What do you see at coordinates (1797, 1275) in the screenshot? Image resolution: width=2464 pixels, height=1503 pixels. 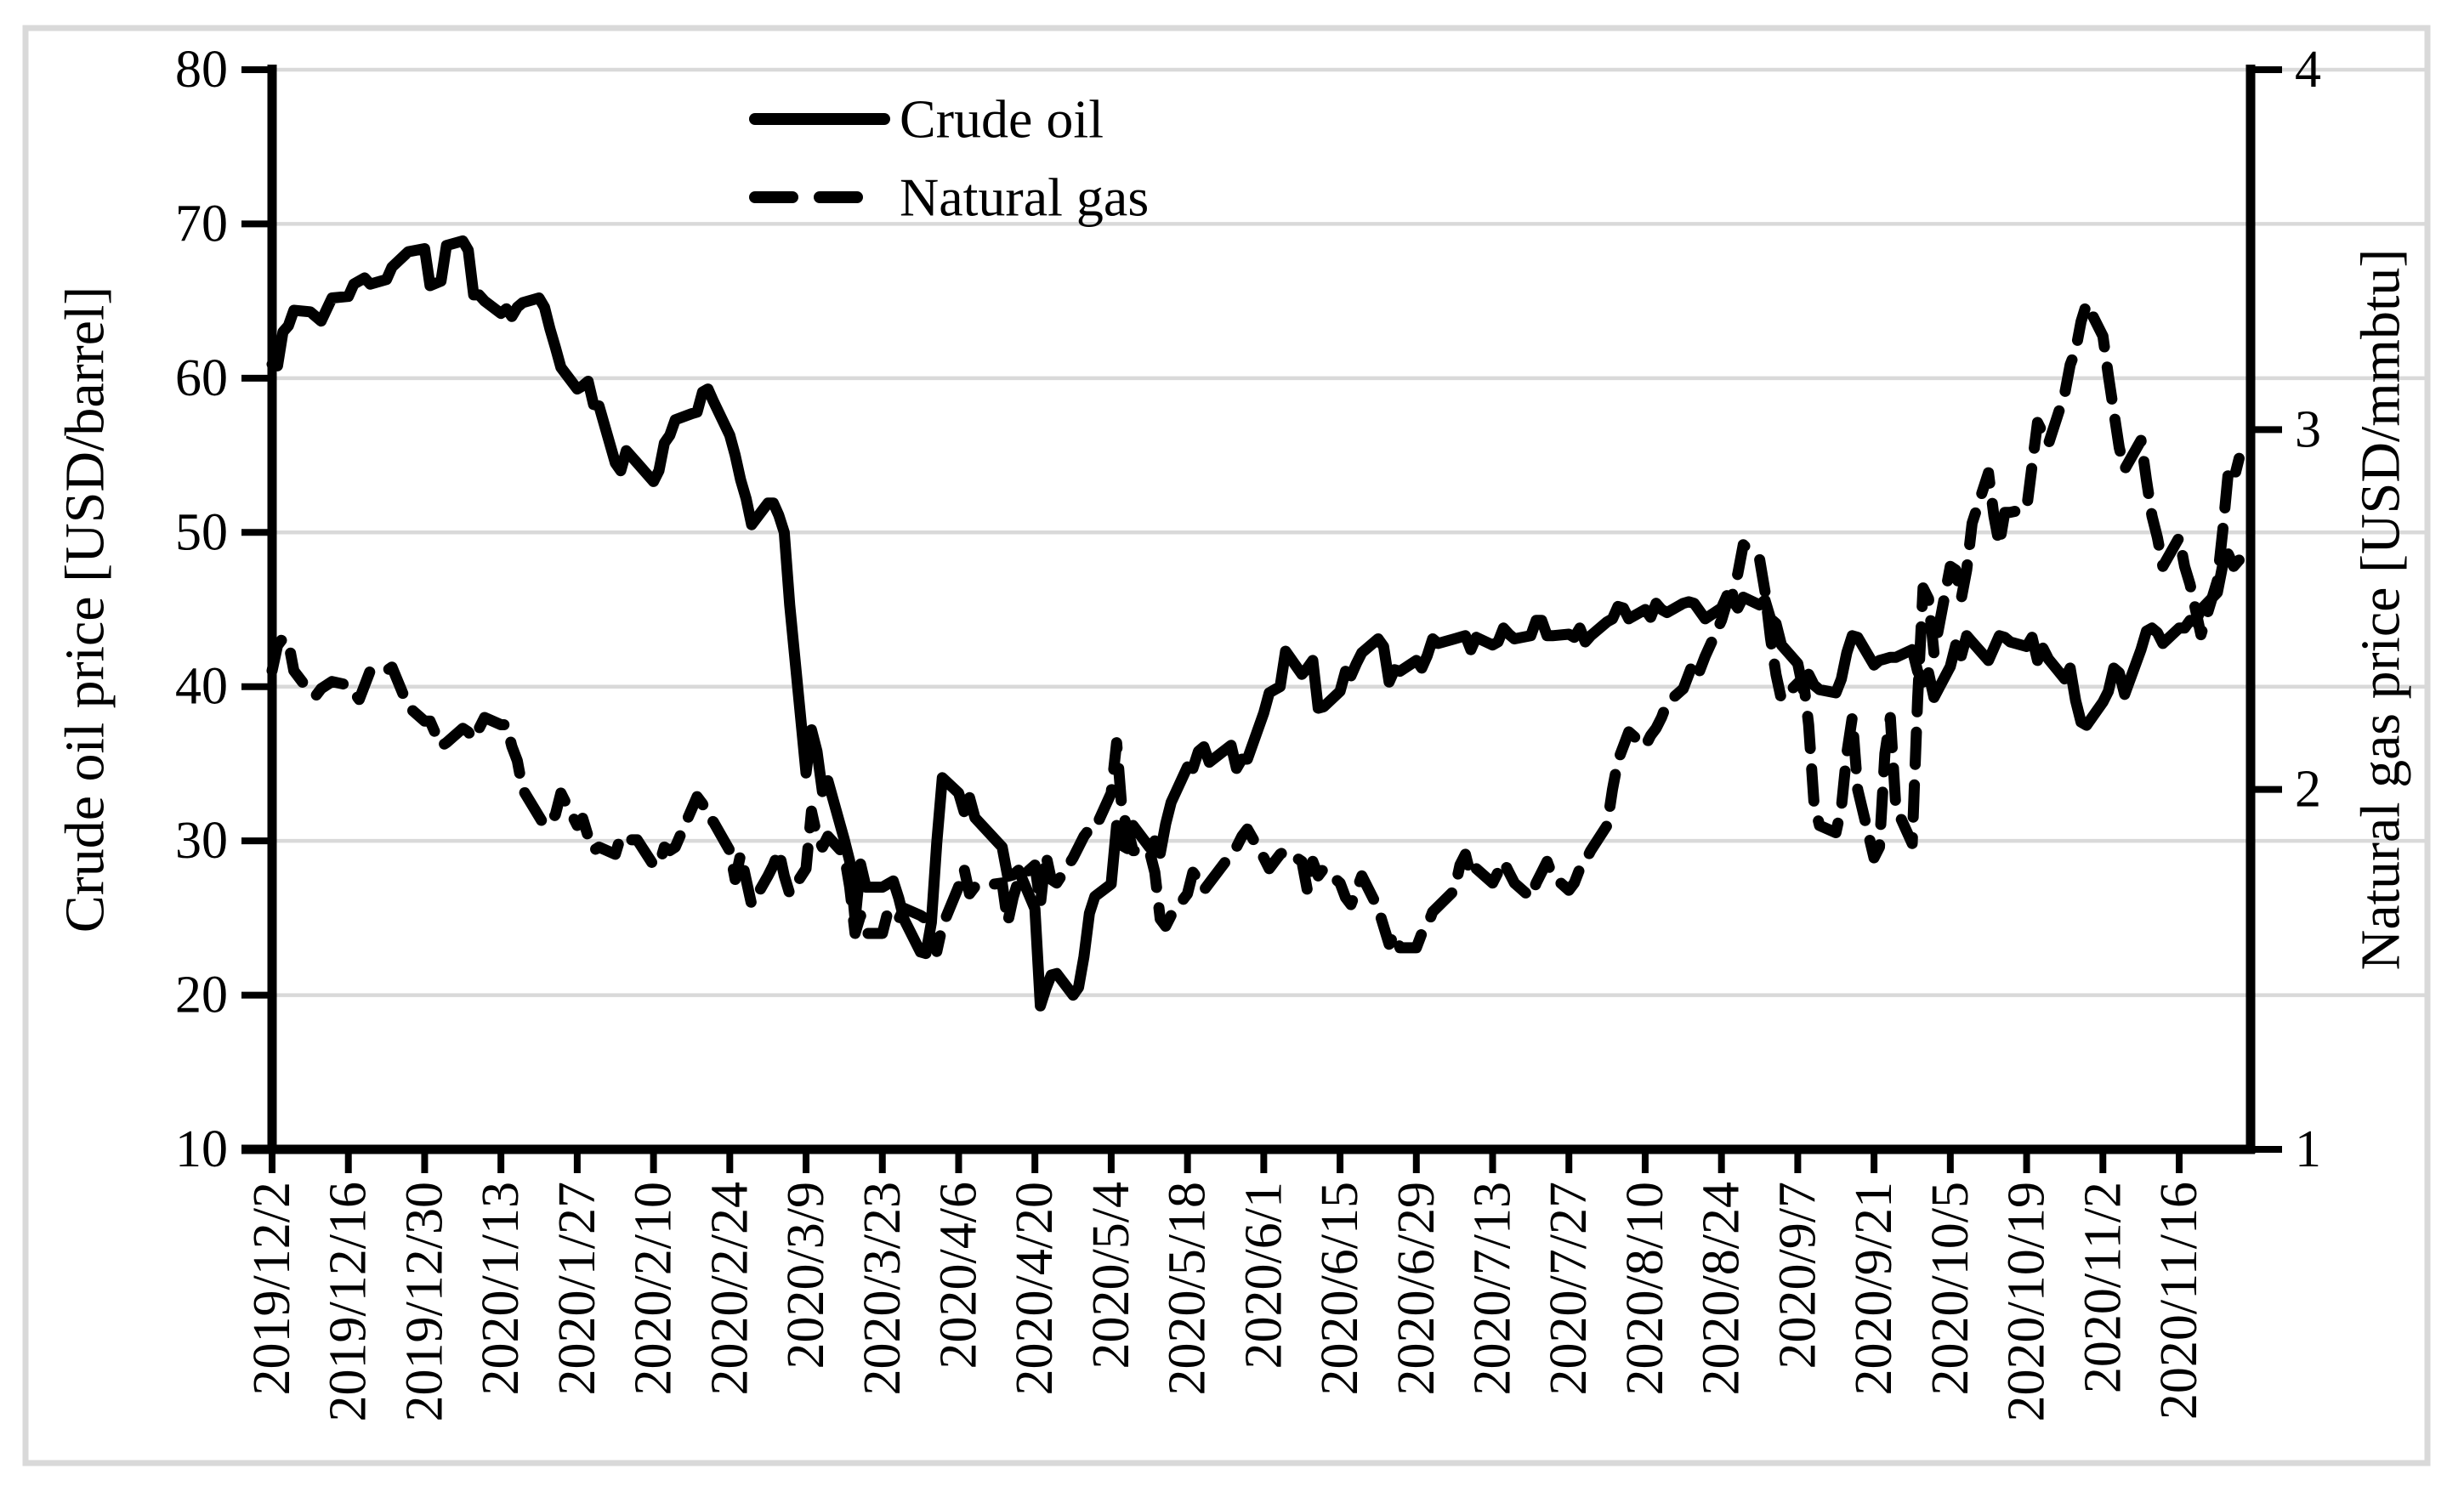 I see `x-axis-tick-label-2020/9/7: 2020/9/7` at bounding box center [1797, 1275].